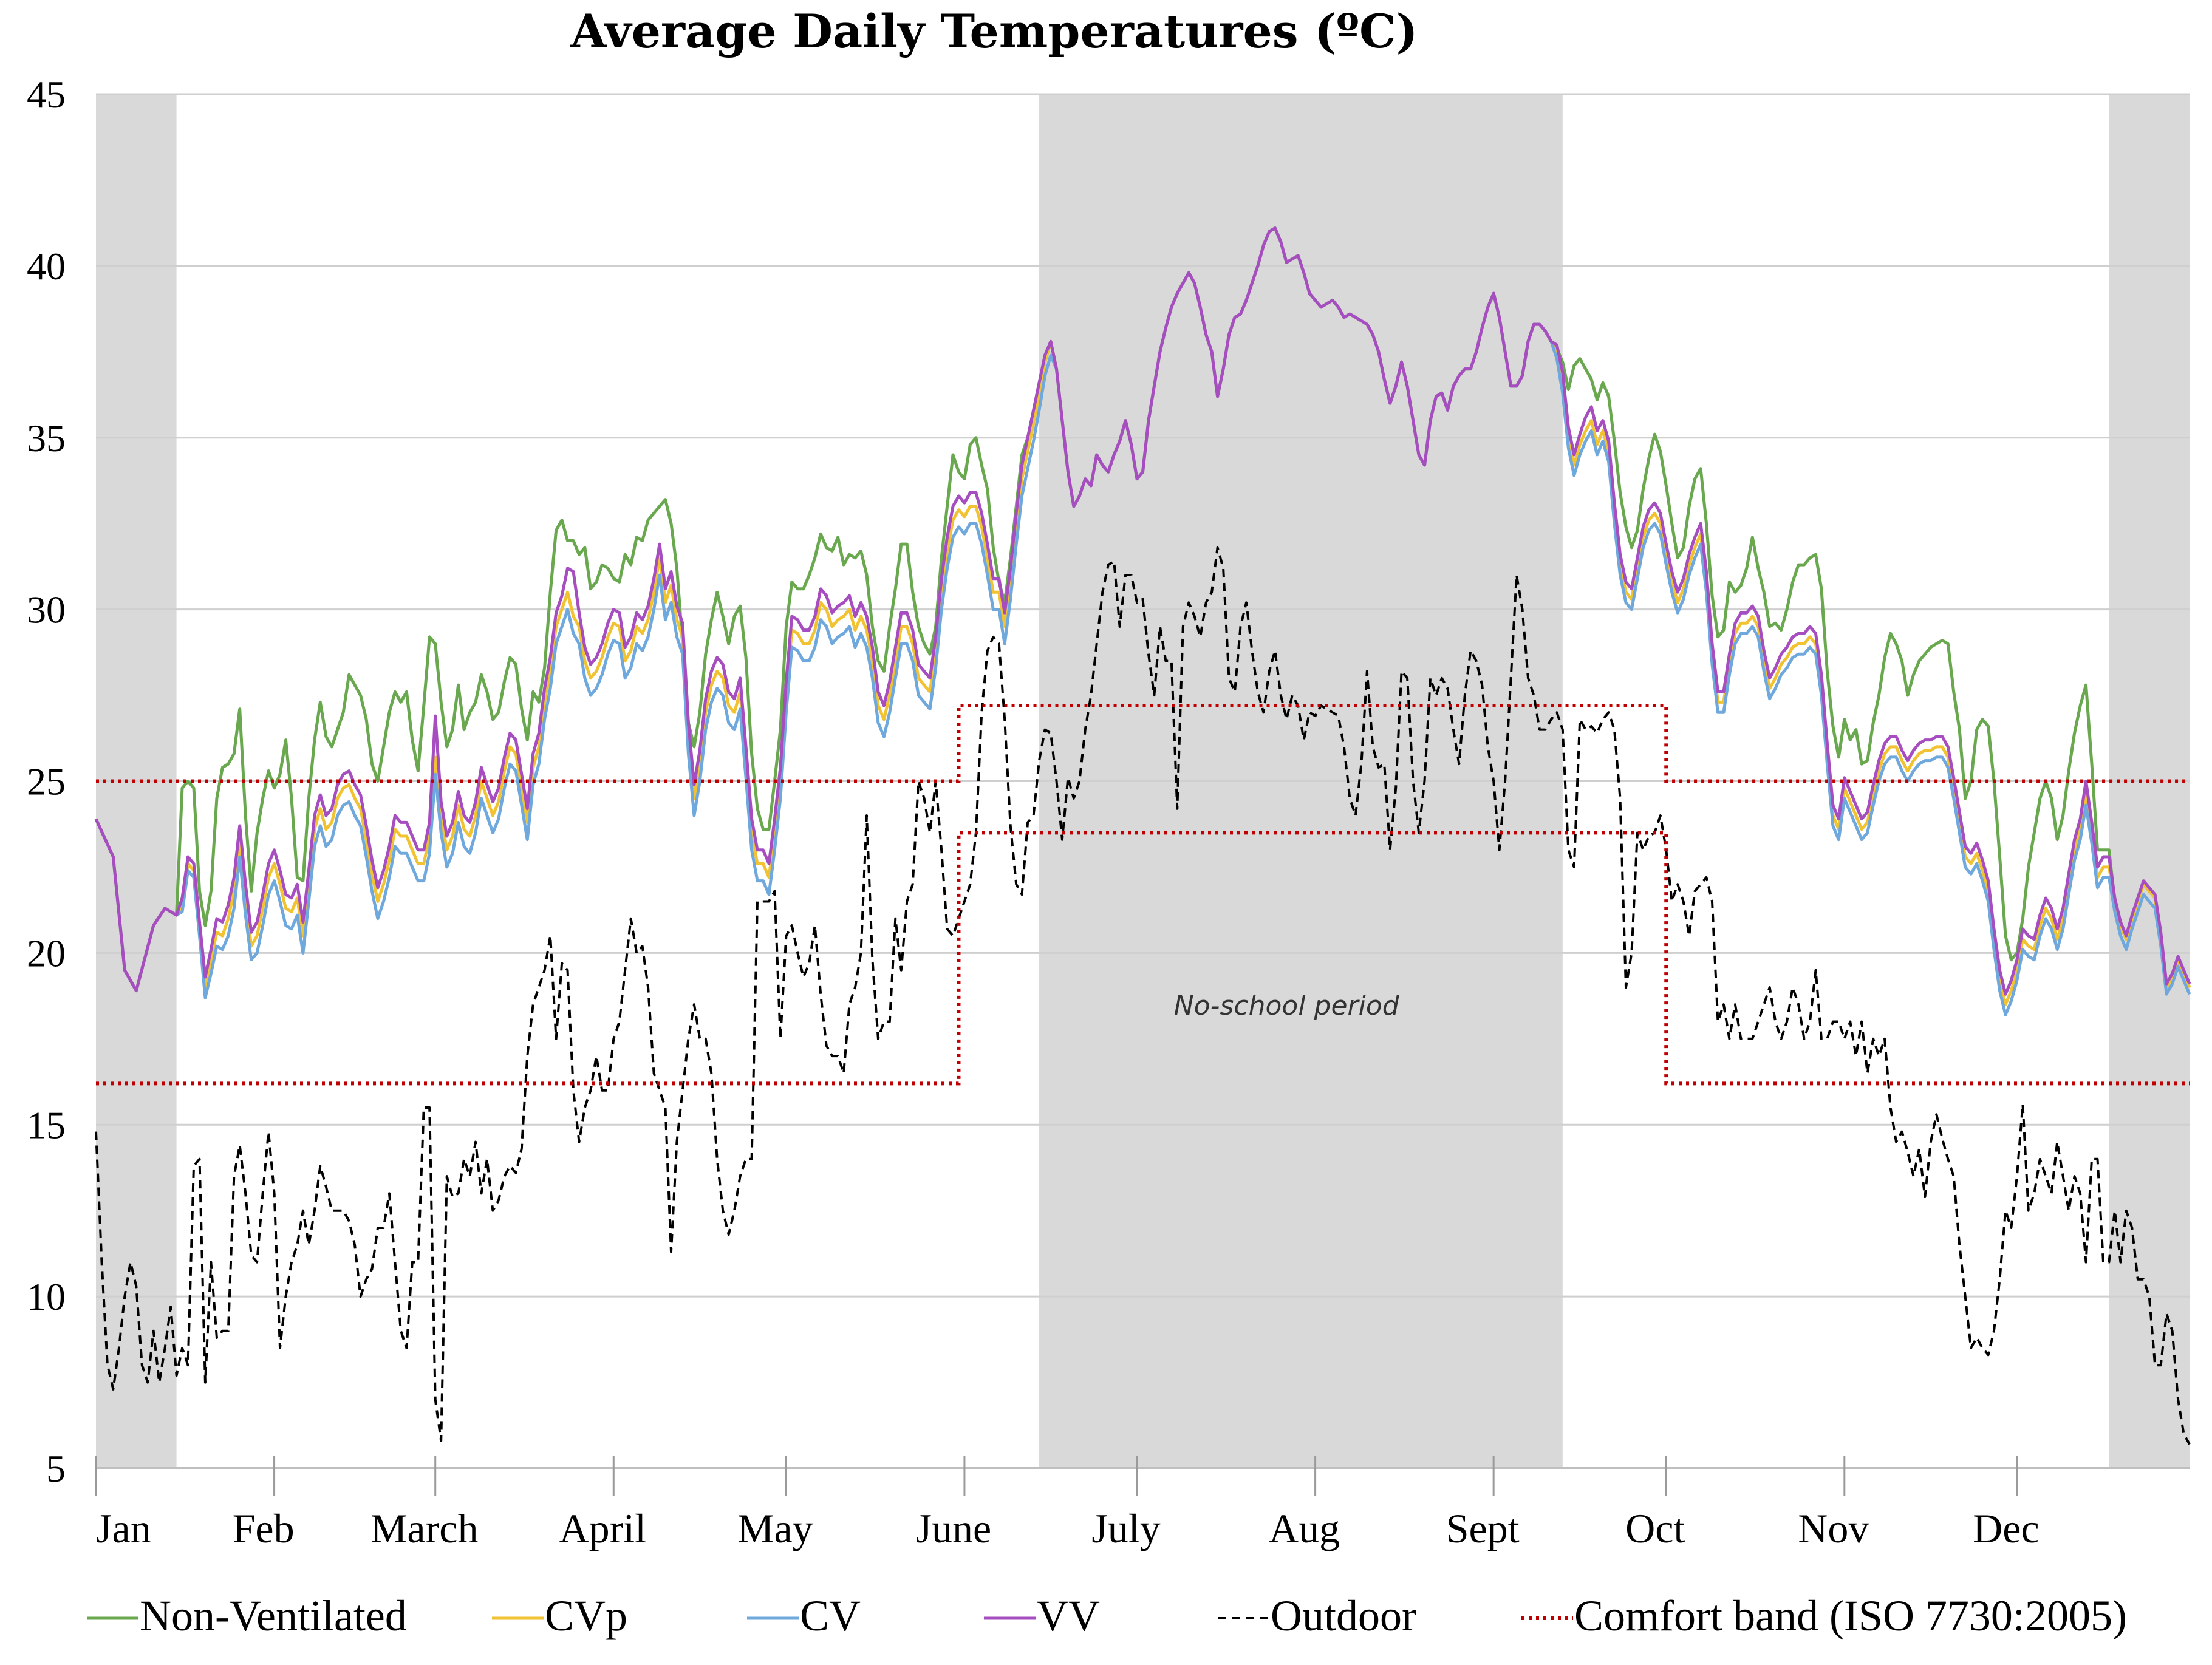 The height and width of the screenshot is (1665, 2212). Describe the element at coordinates (603, 1528) in the screenshot. I see `x-tick-label: April` at that location.